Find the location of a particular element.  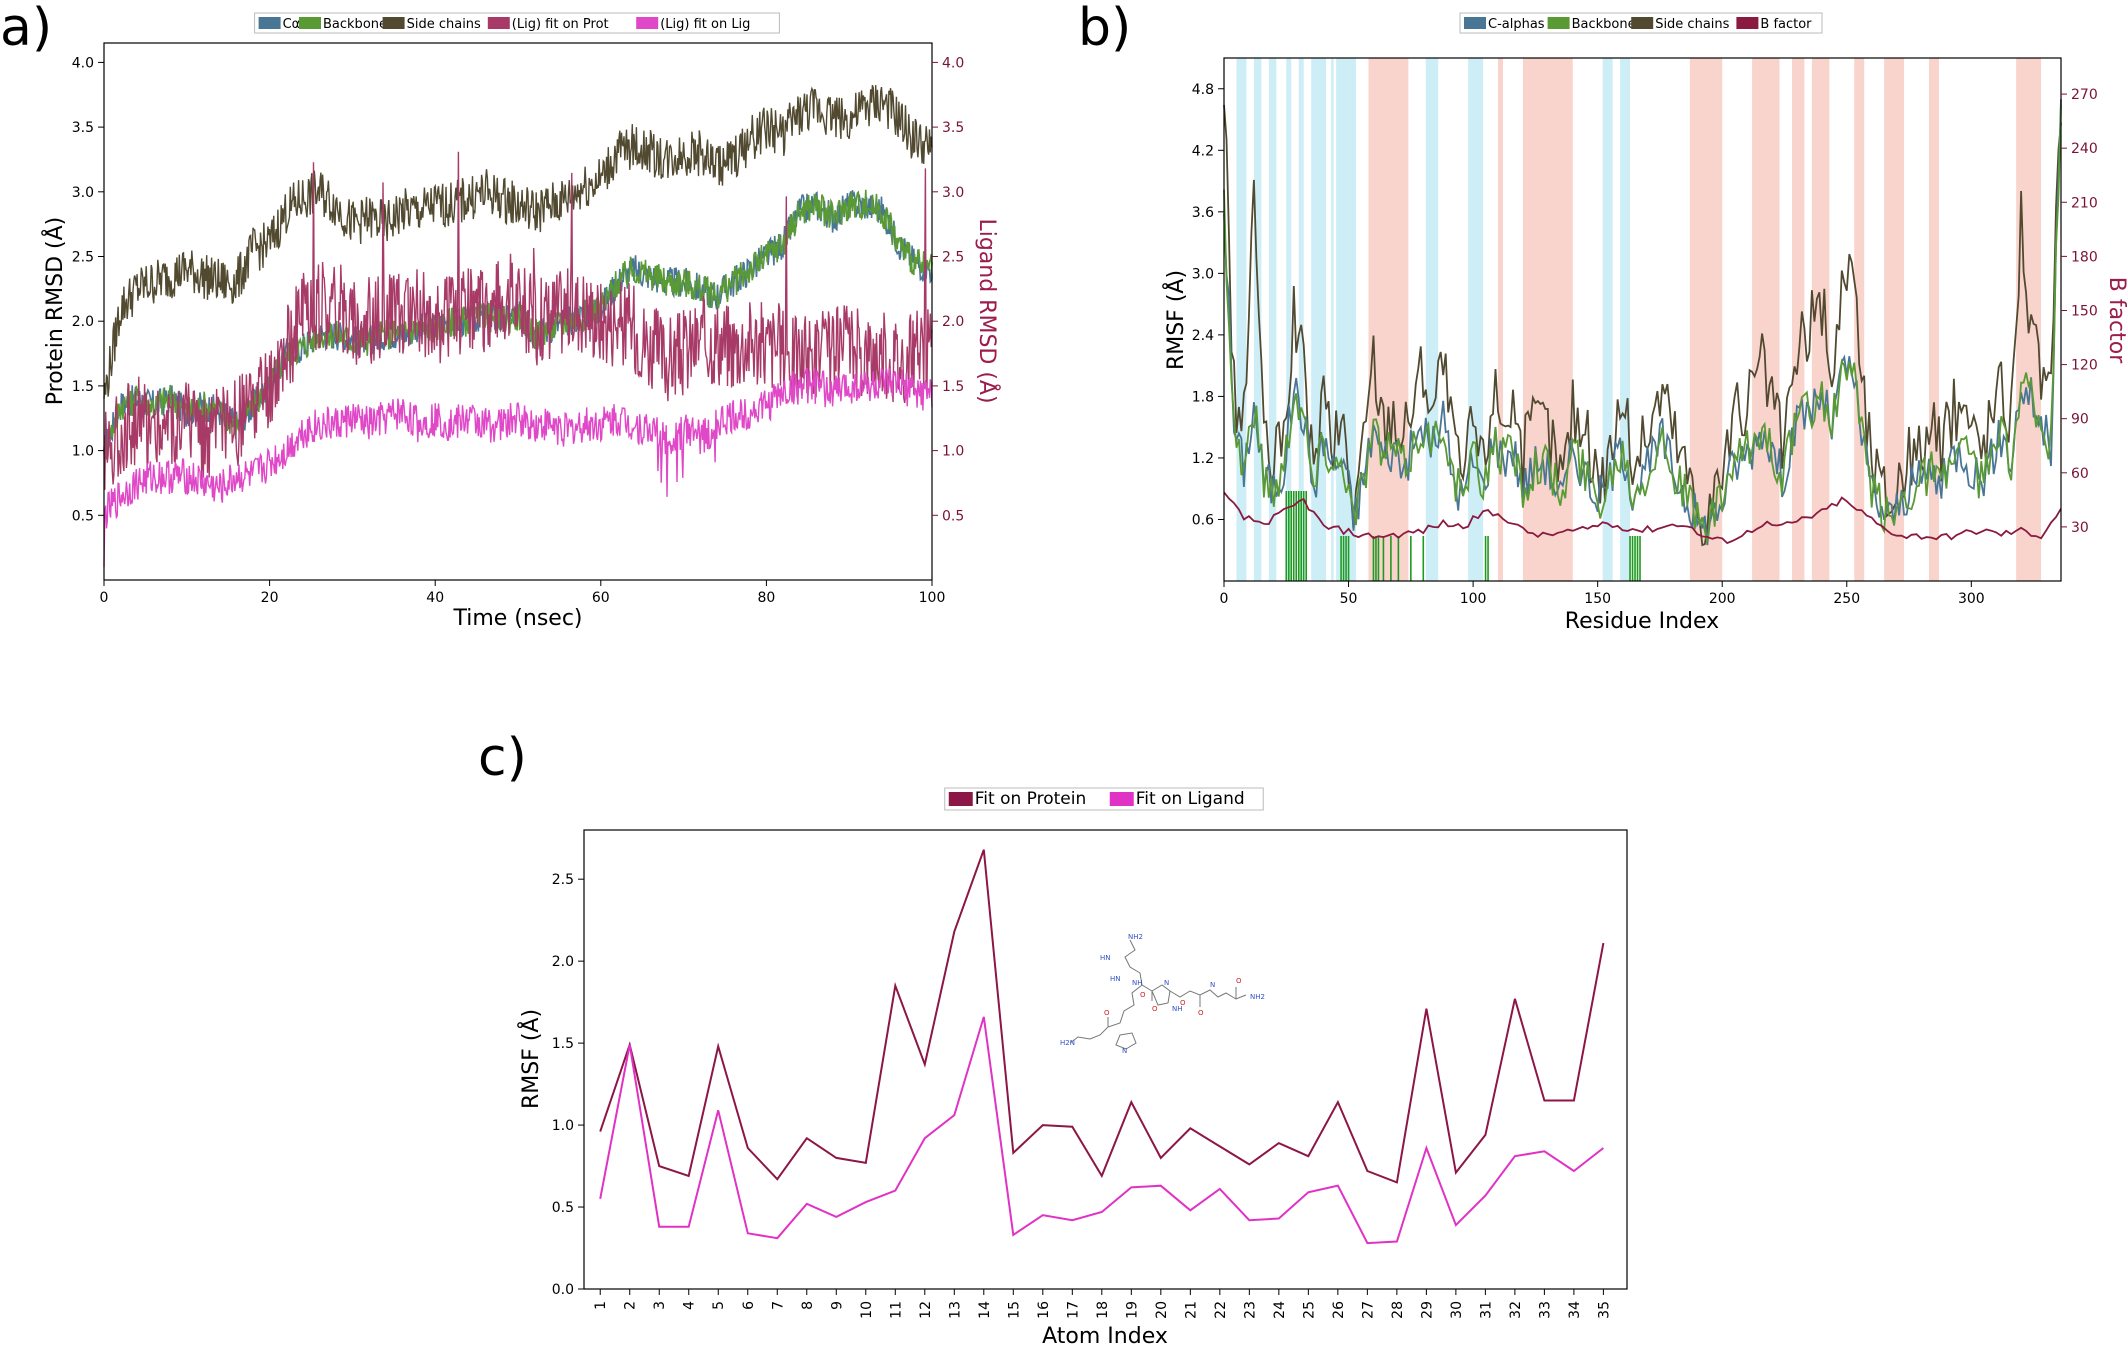

panel-c-x-tick-label: 4 is located at coordinates (690, 1305).